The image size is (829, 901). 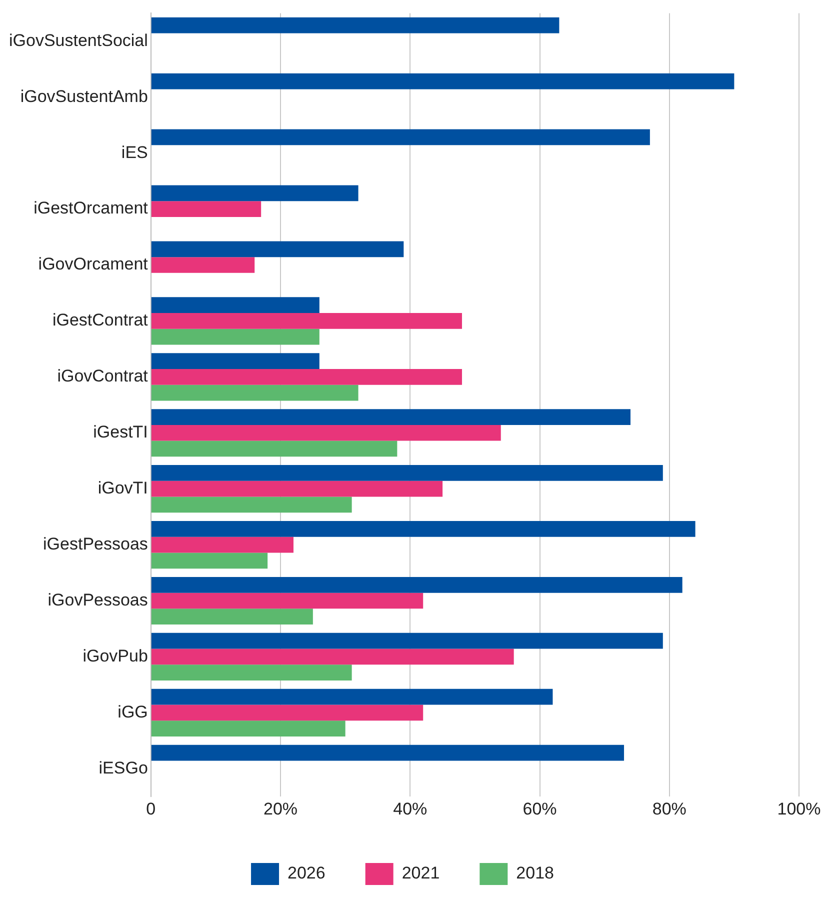 What do you see at coordinates (535, 873) in the screenshot?
I see `legend-label: 2018` at bounding box center [535, 873].